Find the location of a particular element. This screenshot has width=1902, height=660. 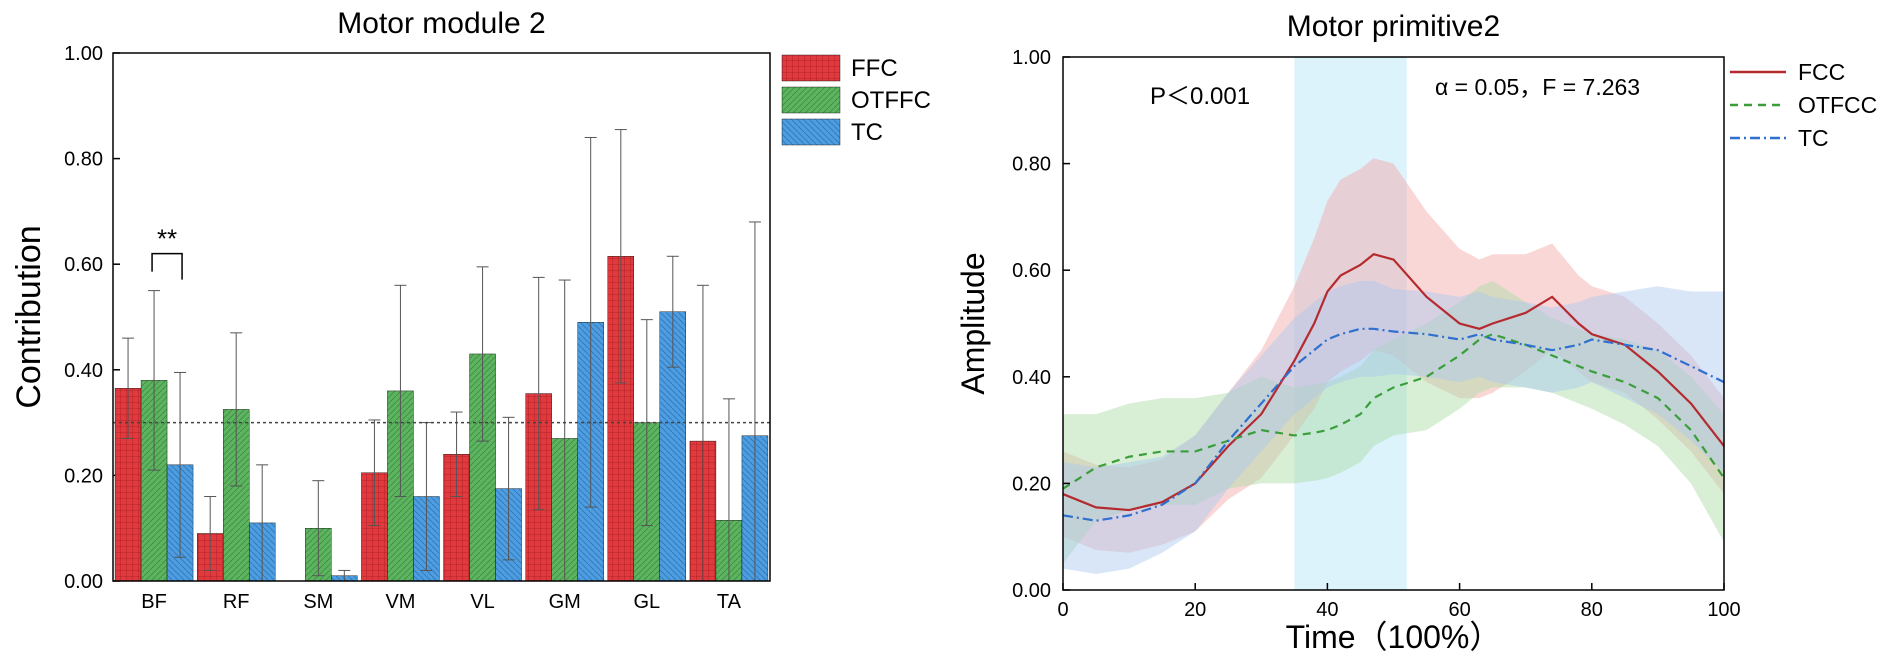

x-tick-label: 100 is located at coordinates (1723, 610).